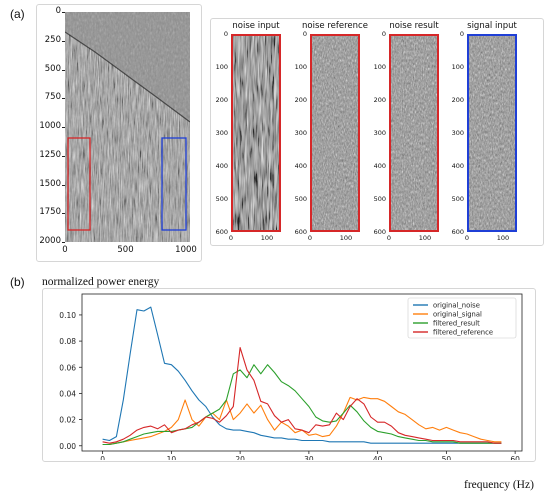 This screenshot has width=549, height=494. I want to click on legend-label: filtered_reference, so click(463, 333).